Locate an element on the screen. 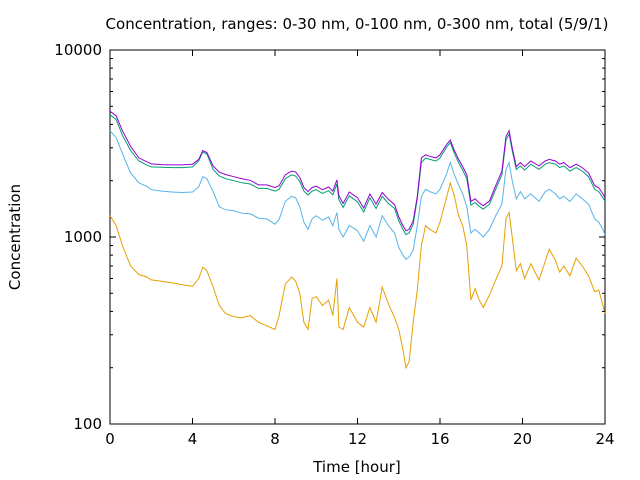  y-tick-label: 1000 is located at coordinates (83, 237).